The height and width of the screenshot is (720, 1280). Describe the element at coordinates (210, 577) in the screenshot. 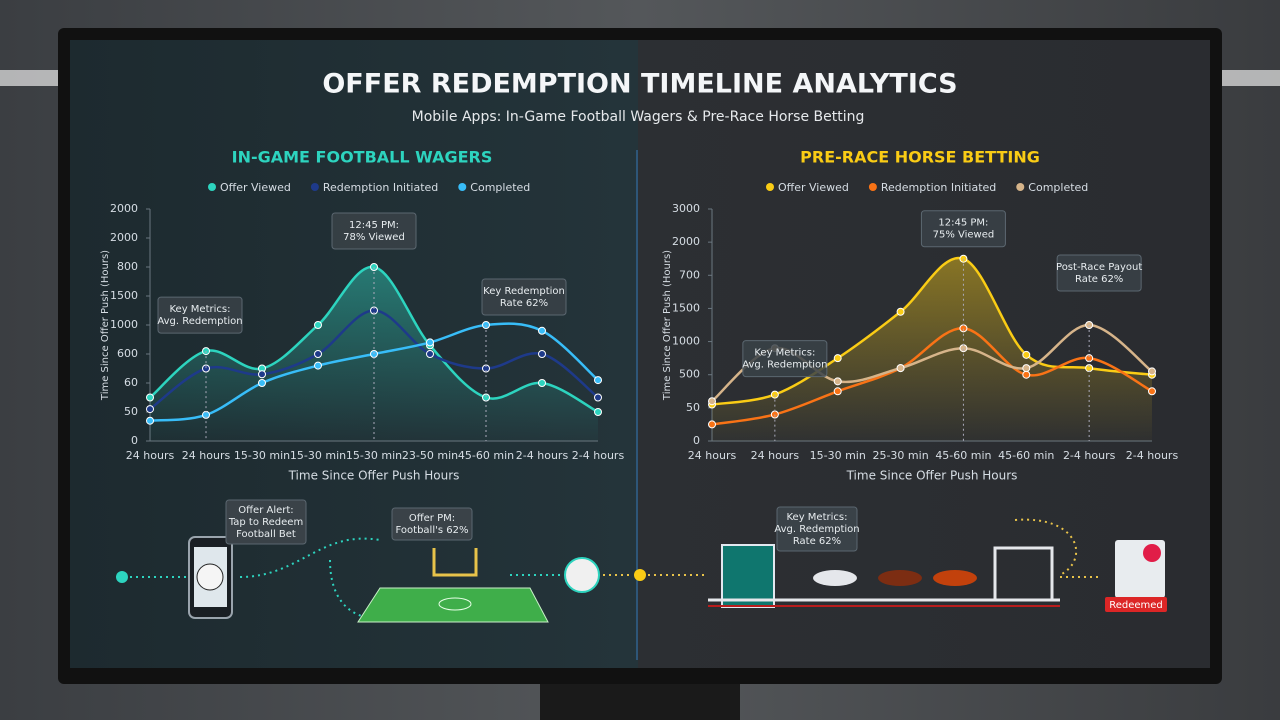

I see `football` at that location.